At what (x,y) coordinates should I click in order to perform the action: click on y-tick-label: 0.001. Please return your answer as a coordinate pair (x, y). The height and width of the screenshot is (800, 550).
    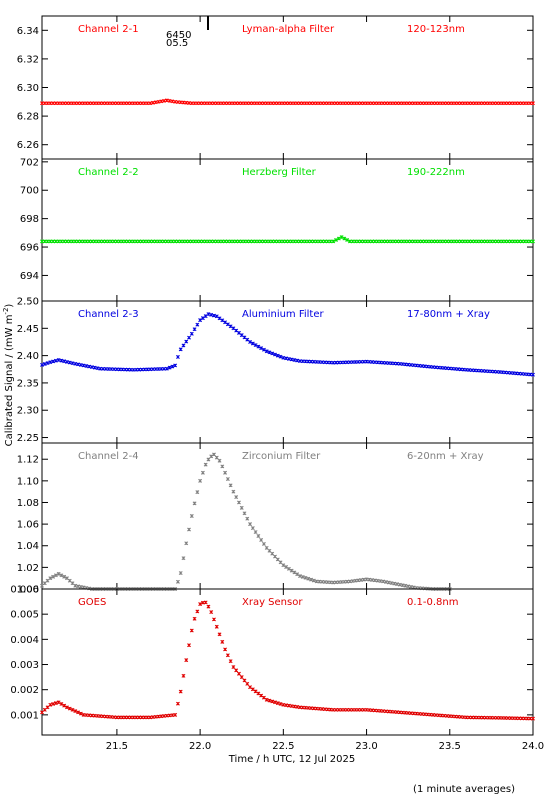
    Looking at the image, I should click on (24, 715).